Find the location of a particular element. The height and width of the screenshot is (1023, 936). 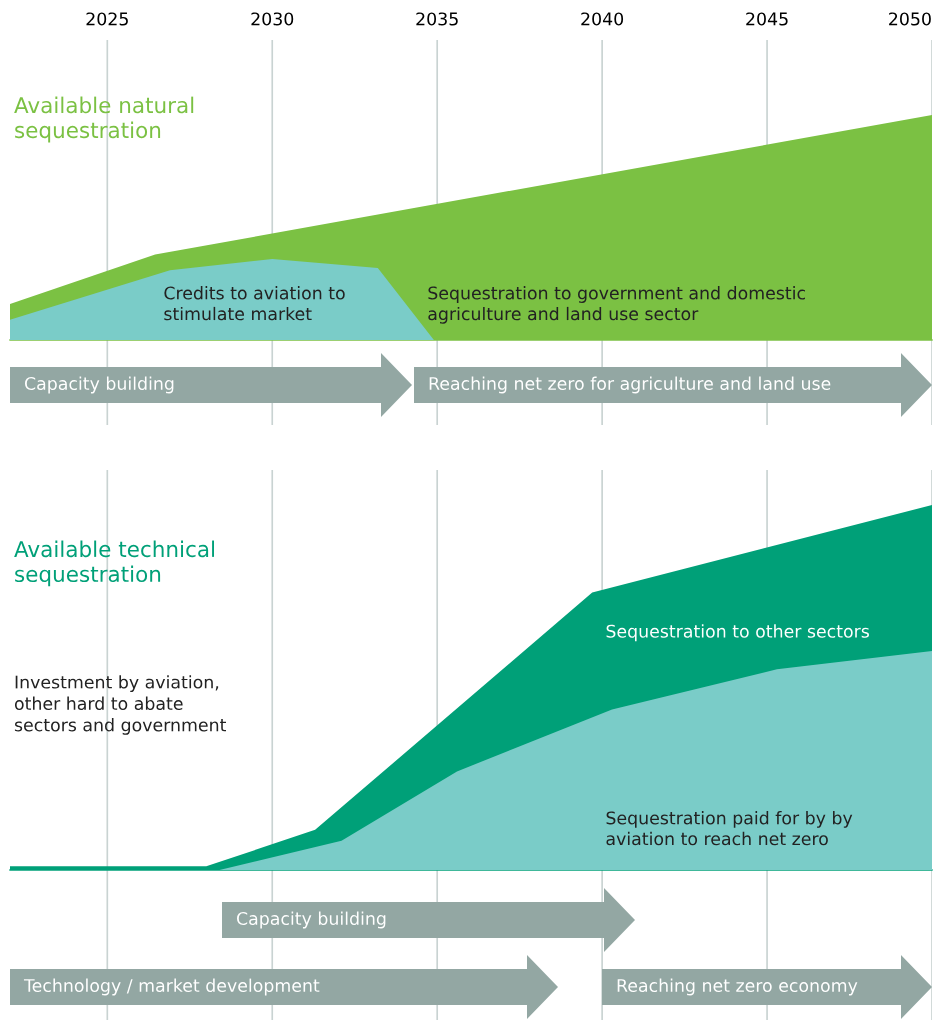

text: Technology / market development is located at coordinates (171, 987).